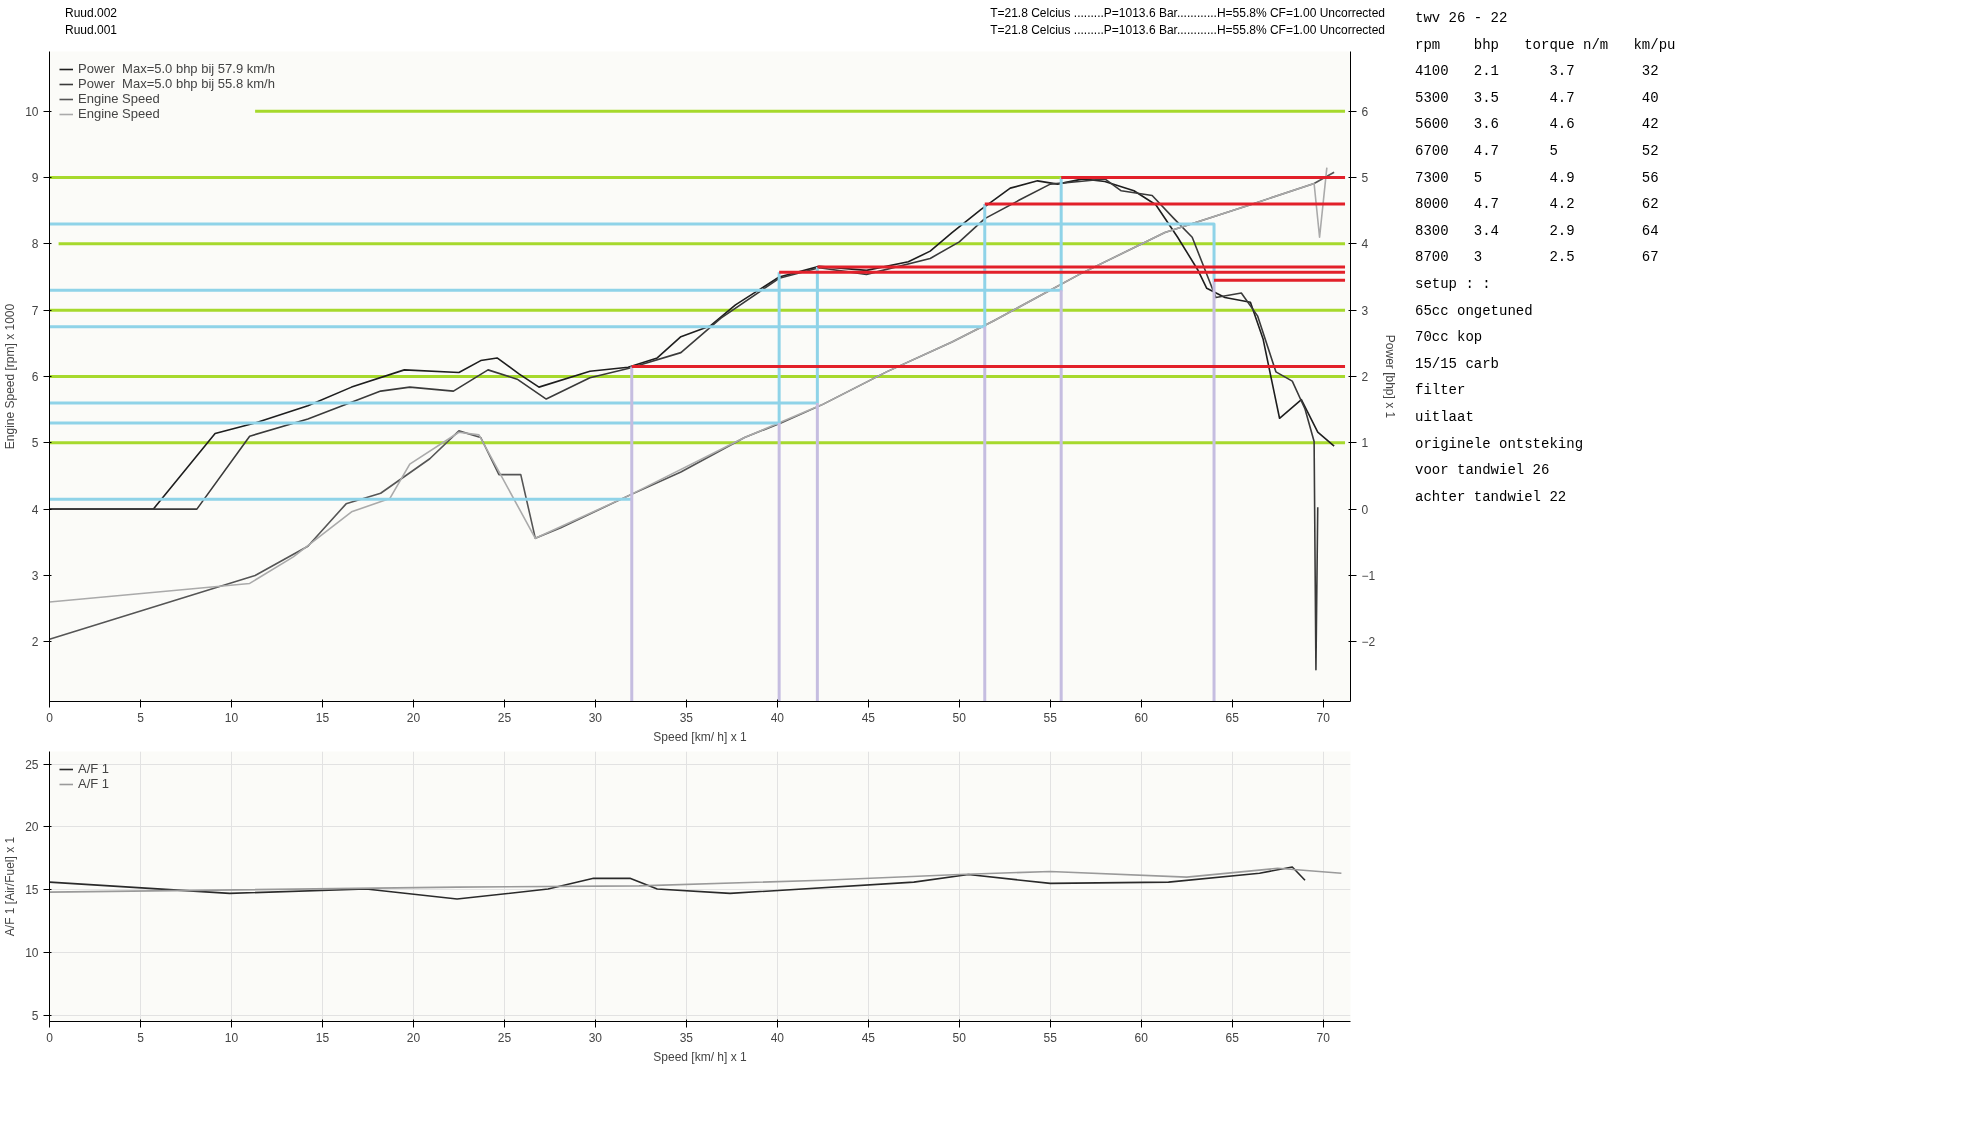 This screenshot has height=1136, width=1984. What do you see at coordinates (1365, 178) in the screenshot?
I see `y2-tick-label: 5` at bounding box center [1365, 178].